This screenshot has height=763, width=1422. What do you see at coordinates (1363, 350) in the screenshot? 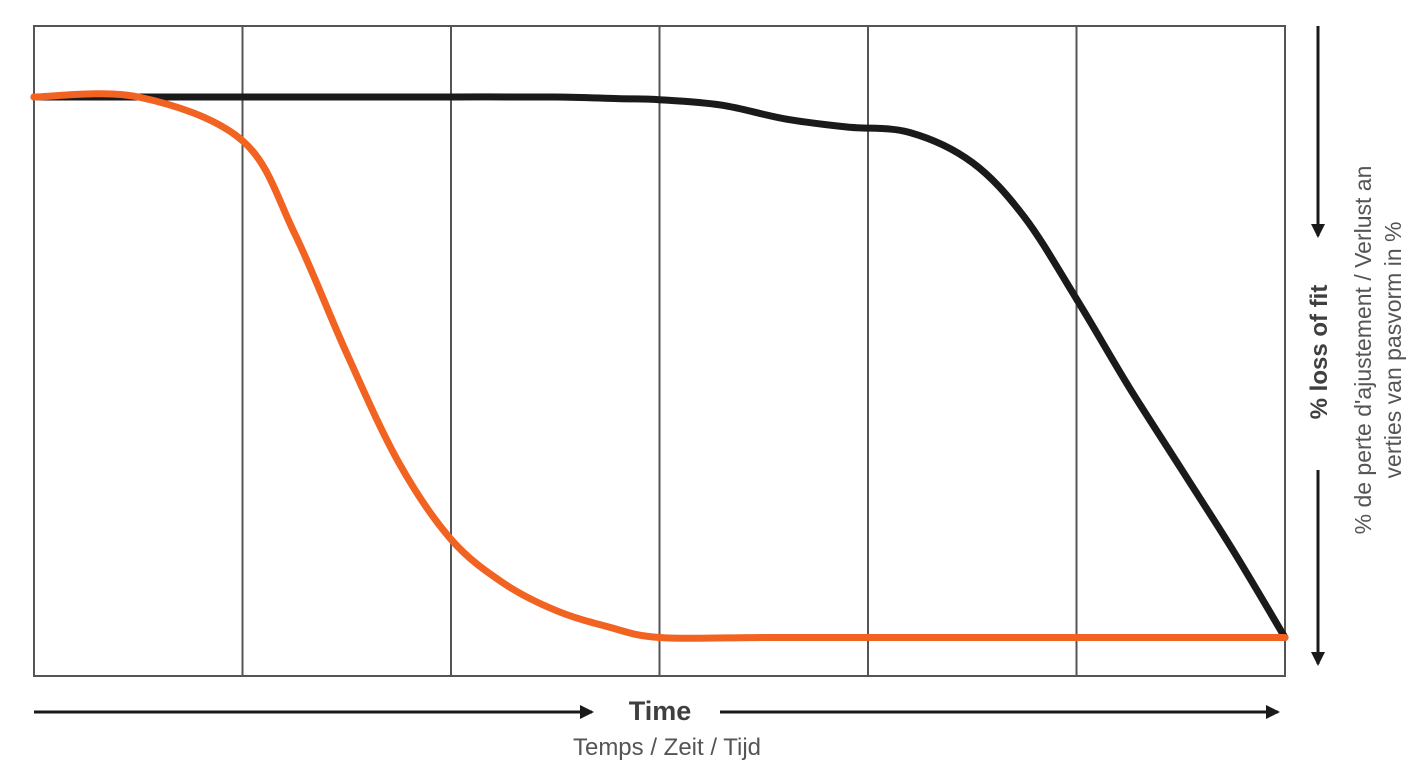
I see `y-axis-subtitle-line1: % de perte d'ajustement / Verlust an` at bounding box center [1363, 350].